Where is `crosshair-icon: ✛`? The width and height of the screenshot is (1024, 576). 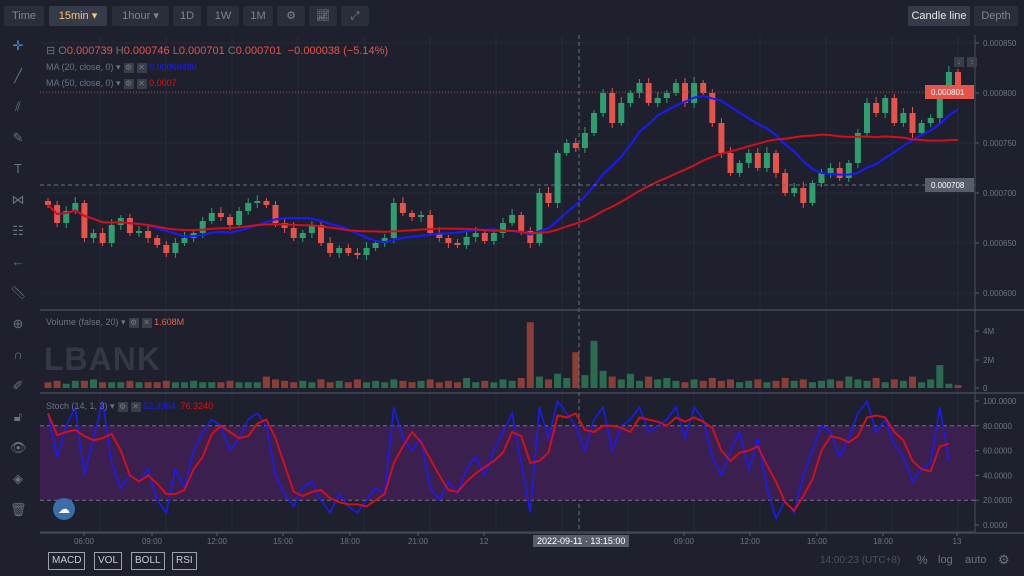 crosshair-icon: ✛ is located at coordinates (18, 45).